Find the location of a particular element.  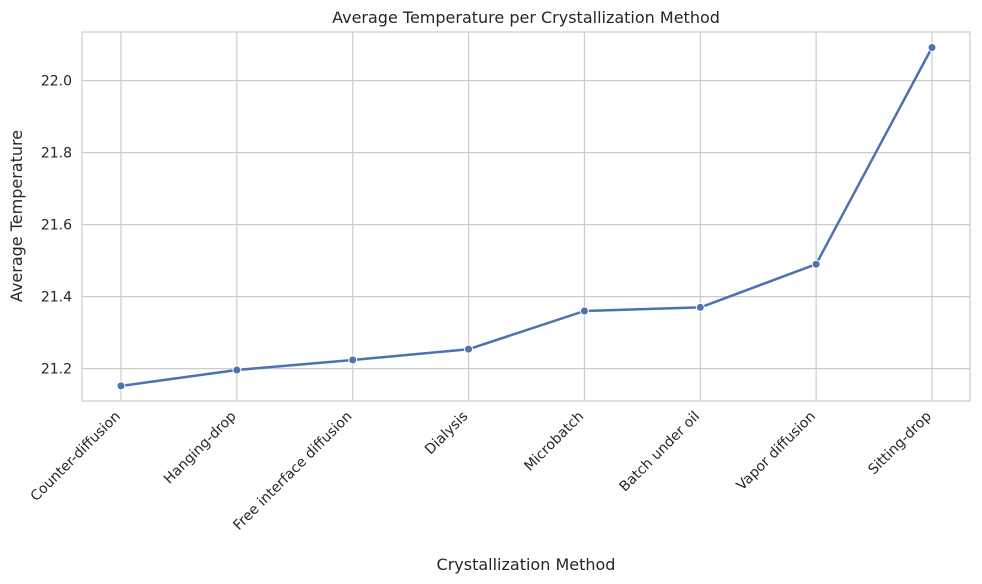

x-tick-label: Hanging-drop is located at coordinates (200, 447).